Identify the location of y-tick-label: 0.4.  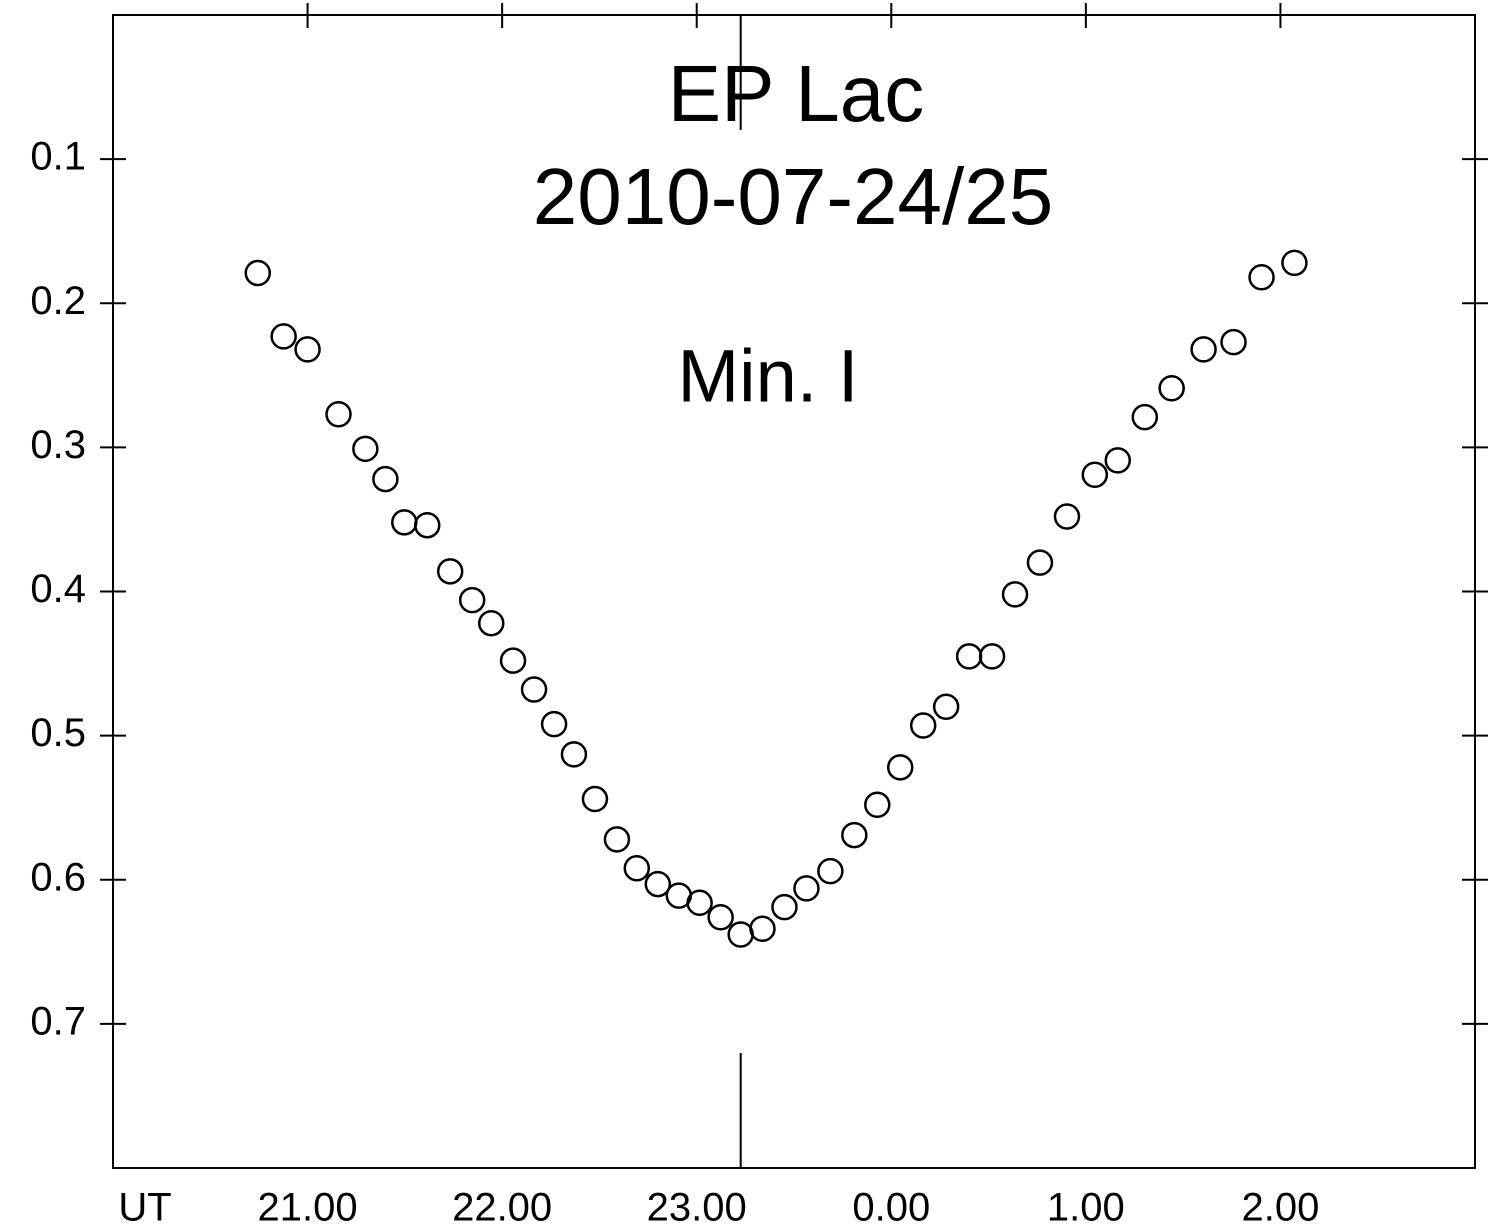
(58, 589).